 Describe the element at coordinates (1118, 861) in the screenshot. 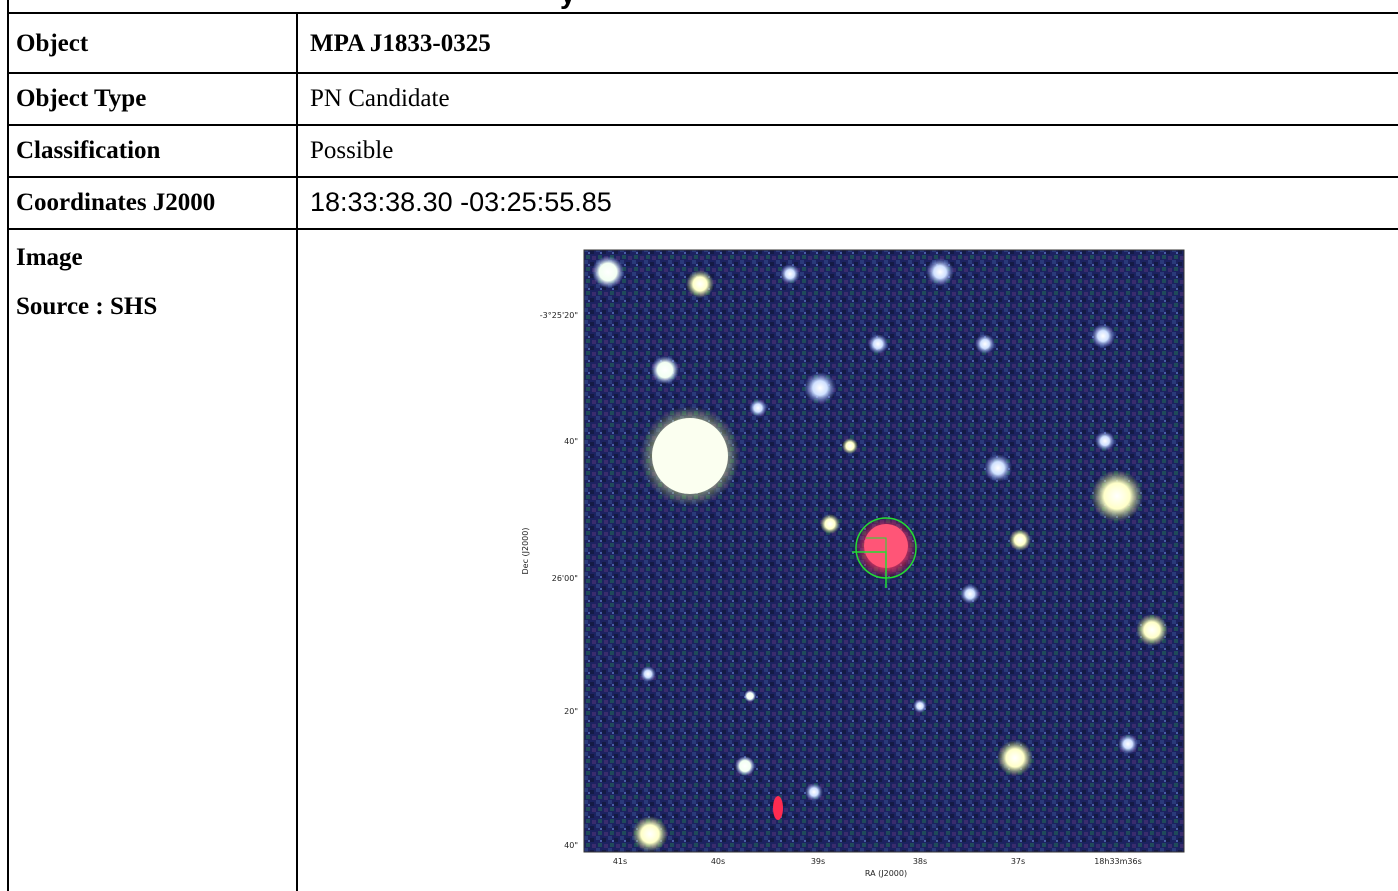

I see `ra-tick-label: 18h33m36s` at that location.